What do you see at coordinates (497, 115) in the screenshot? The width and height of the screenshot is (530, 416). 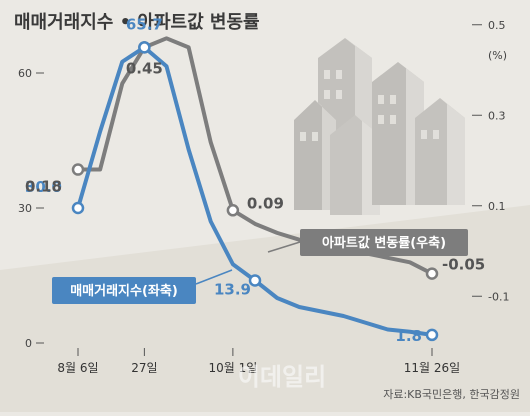 I see `right-axis-tick-1: 0.3` at bounding box center [497, 115].